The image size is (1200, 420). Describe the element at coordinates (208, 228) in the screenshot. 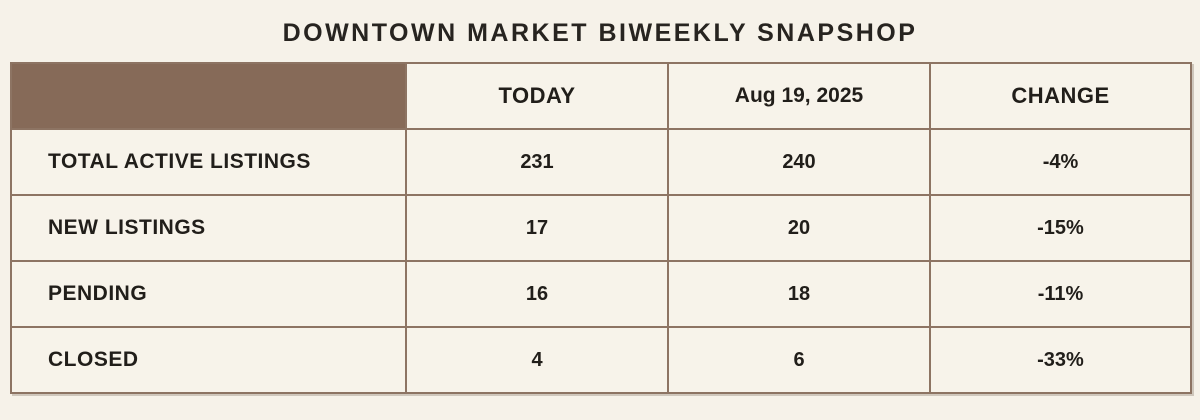

I see `row-label: NEW LISTINGS` at that location.